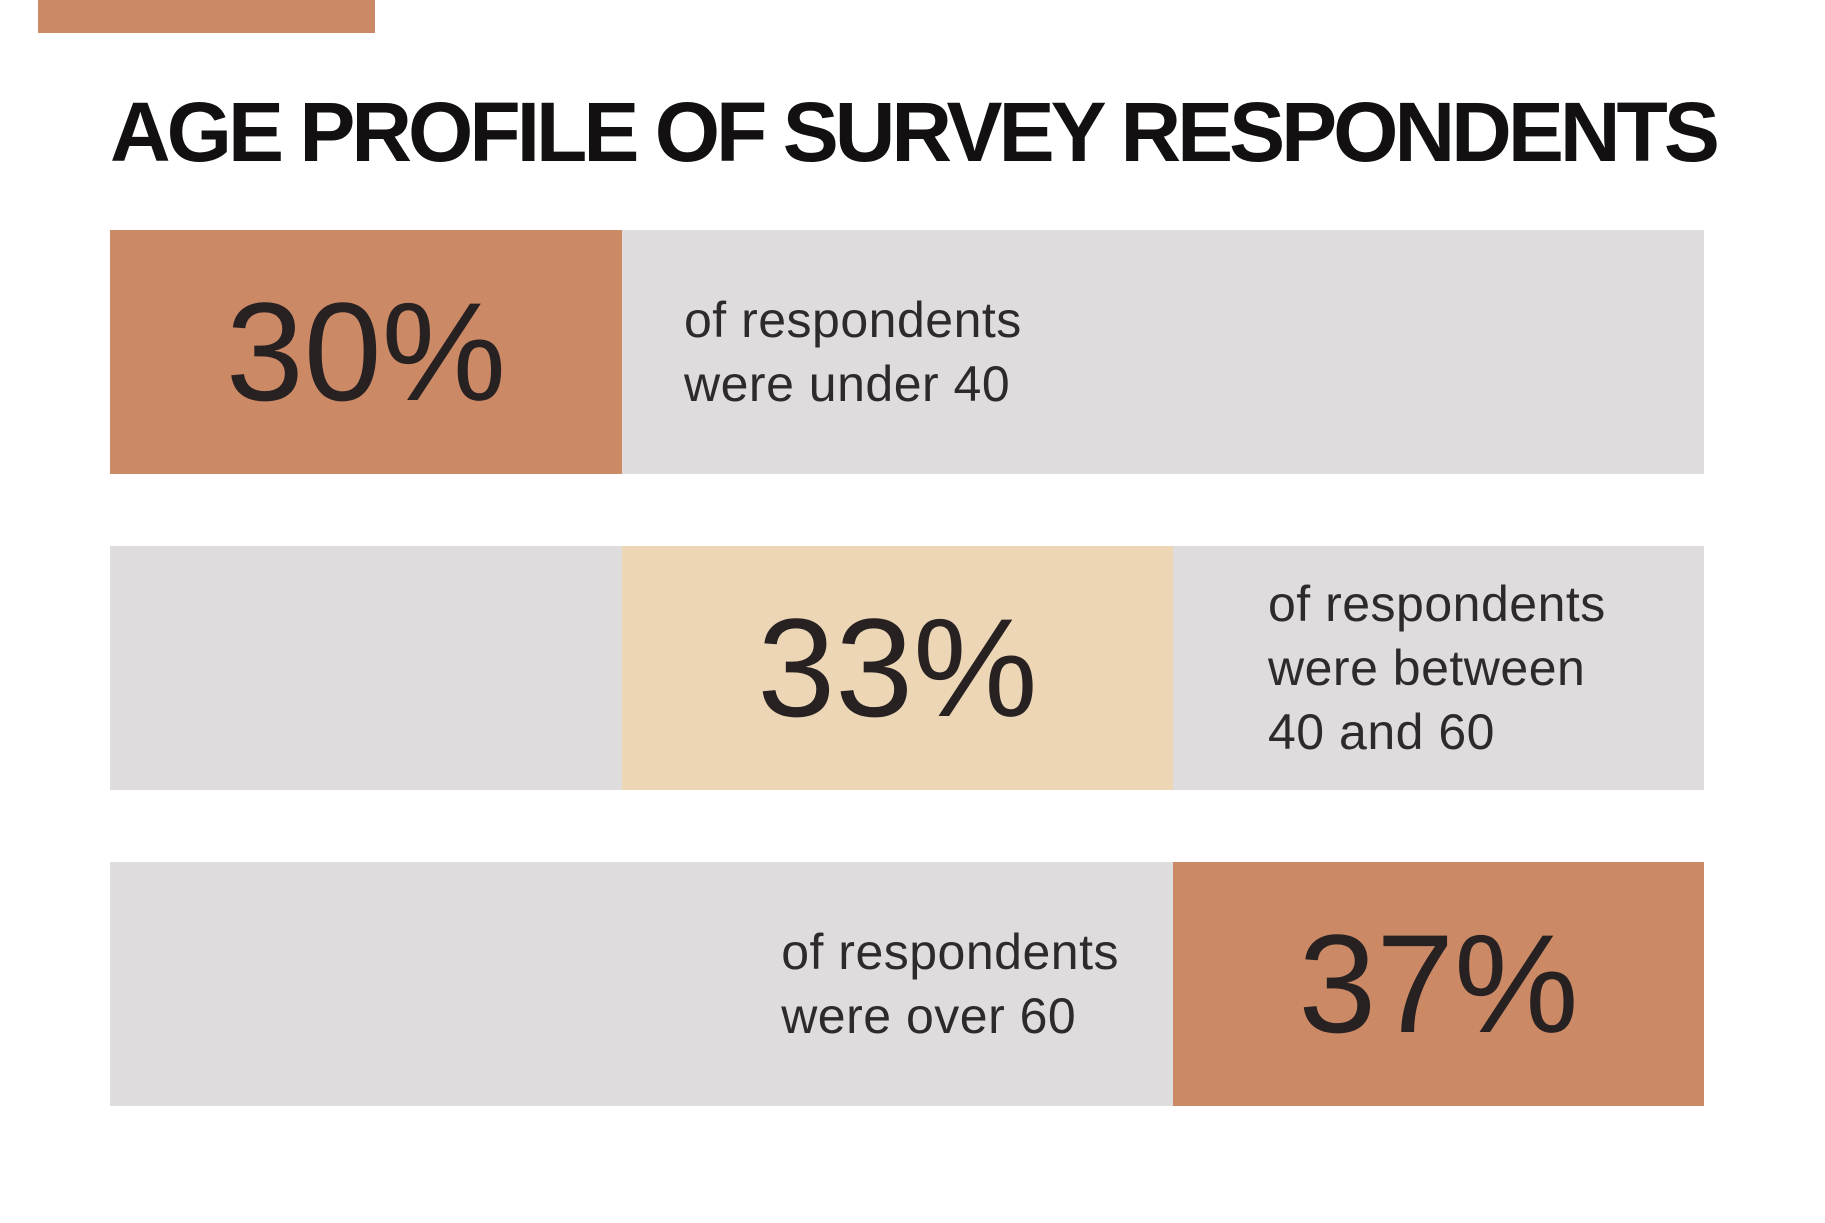 This screenshot has height=1223, width=1825. What do you see at coordinates (1427, 668) in the screenshot?
I see `description-line: were between` at bounding box center [1427, 668].